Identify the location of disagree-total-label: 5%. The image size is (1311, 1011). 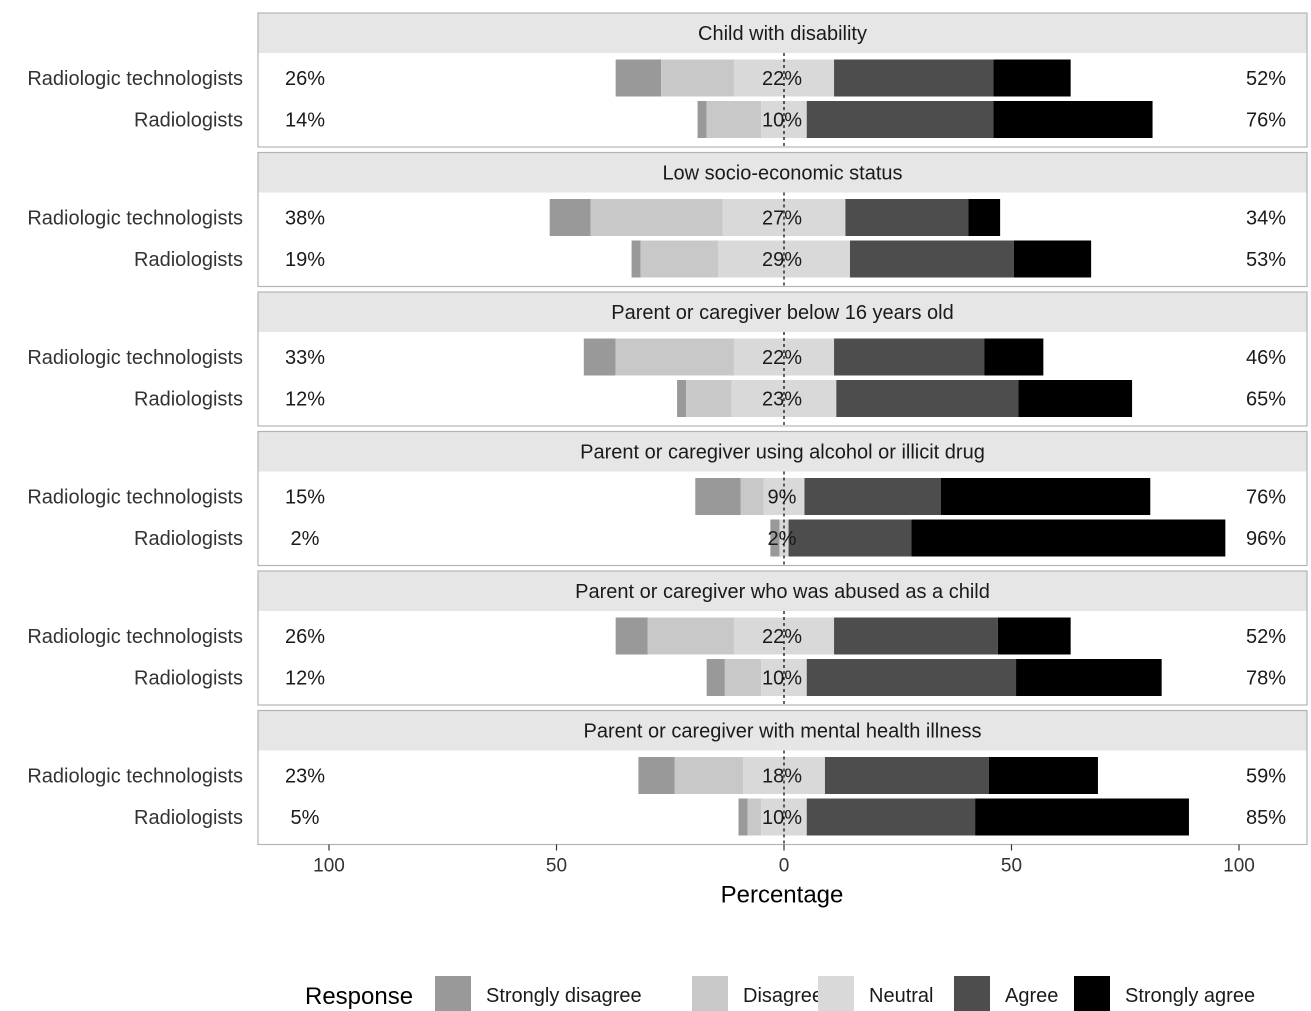
(305, 818).